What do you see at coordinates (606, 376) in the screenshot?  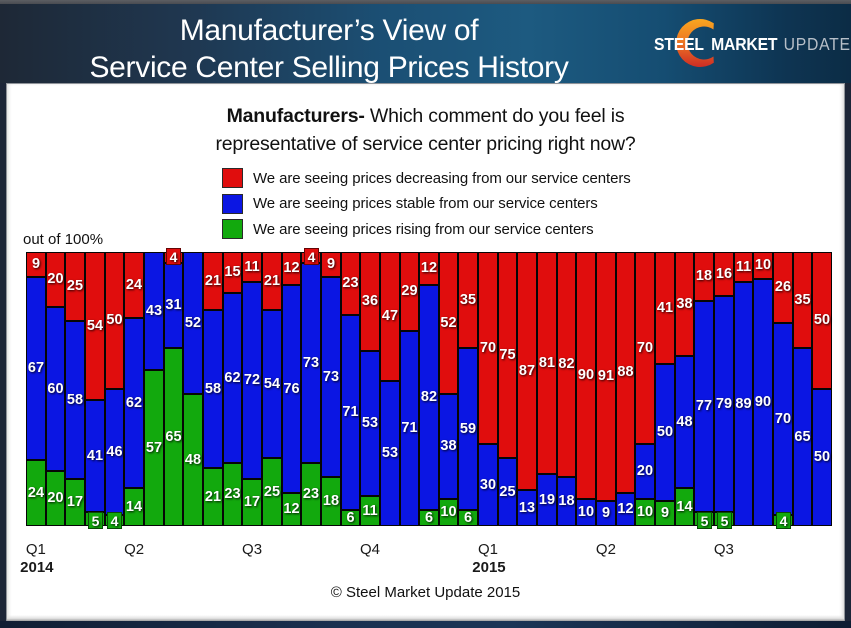 I see `bar-segment: 91` at bounding box center [606, 376].